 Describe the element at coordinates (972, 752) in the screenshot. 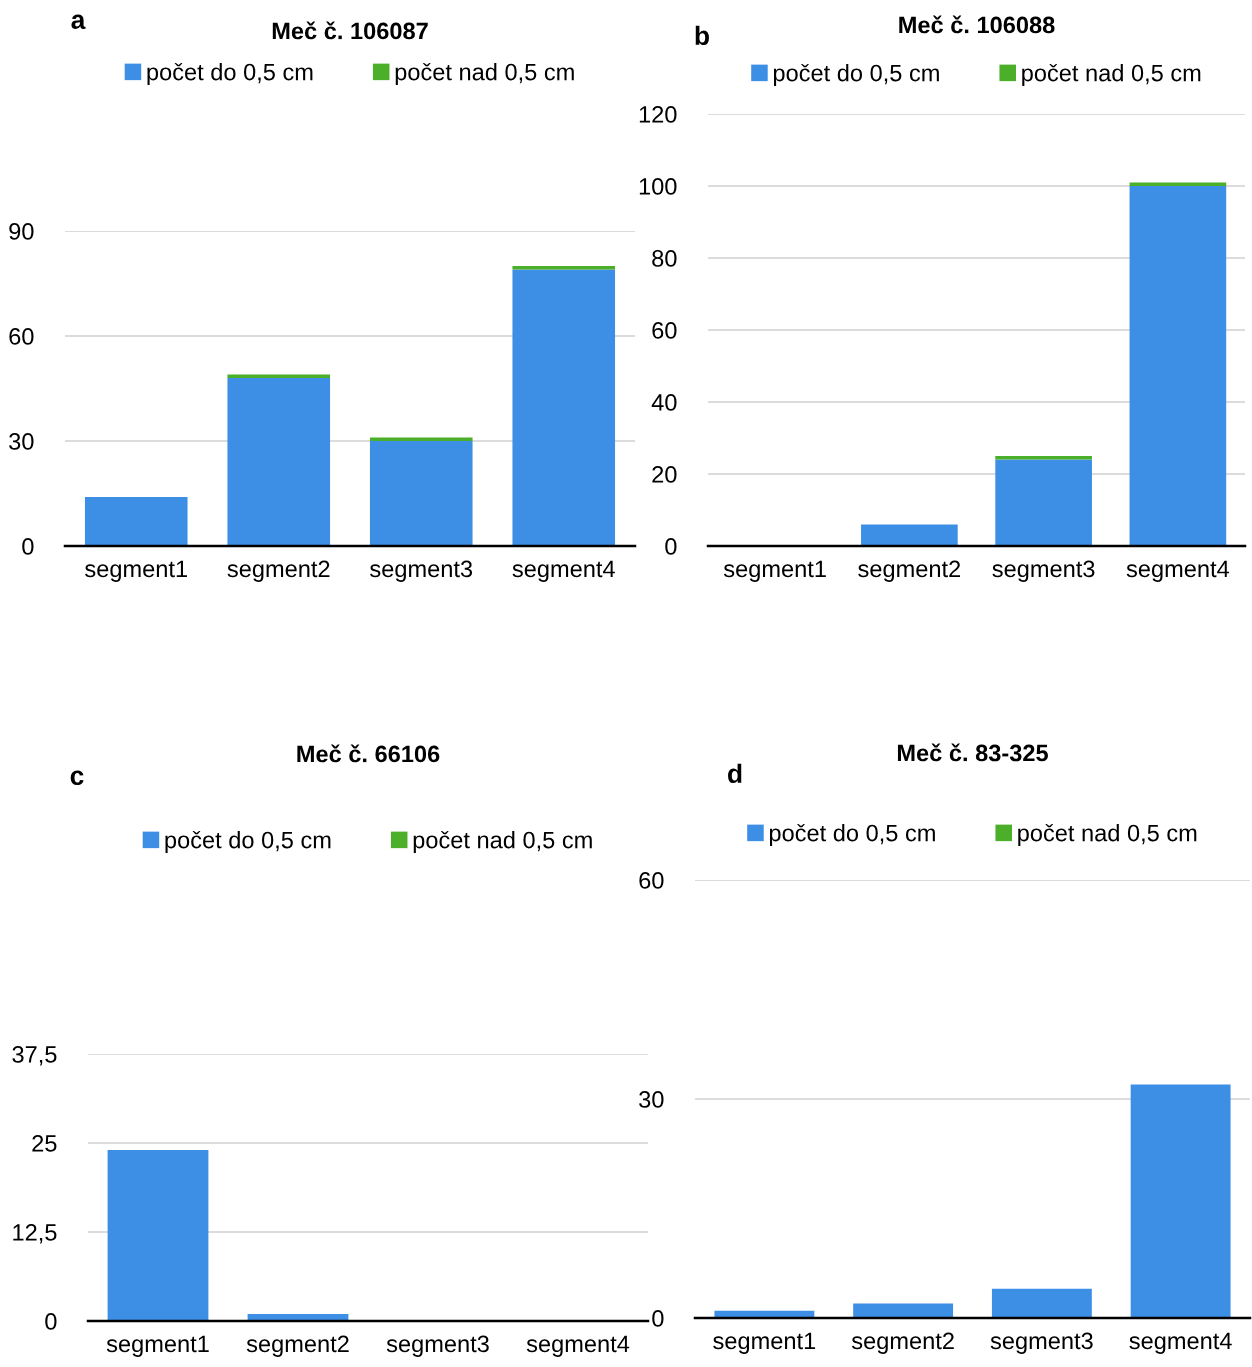

I see `chart-title: Meč č. 83-325` at that location.